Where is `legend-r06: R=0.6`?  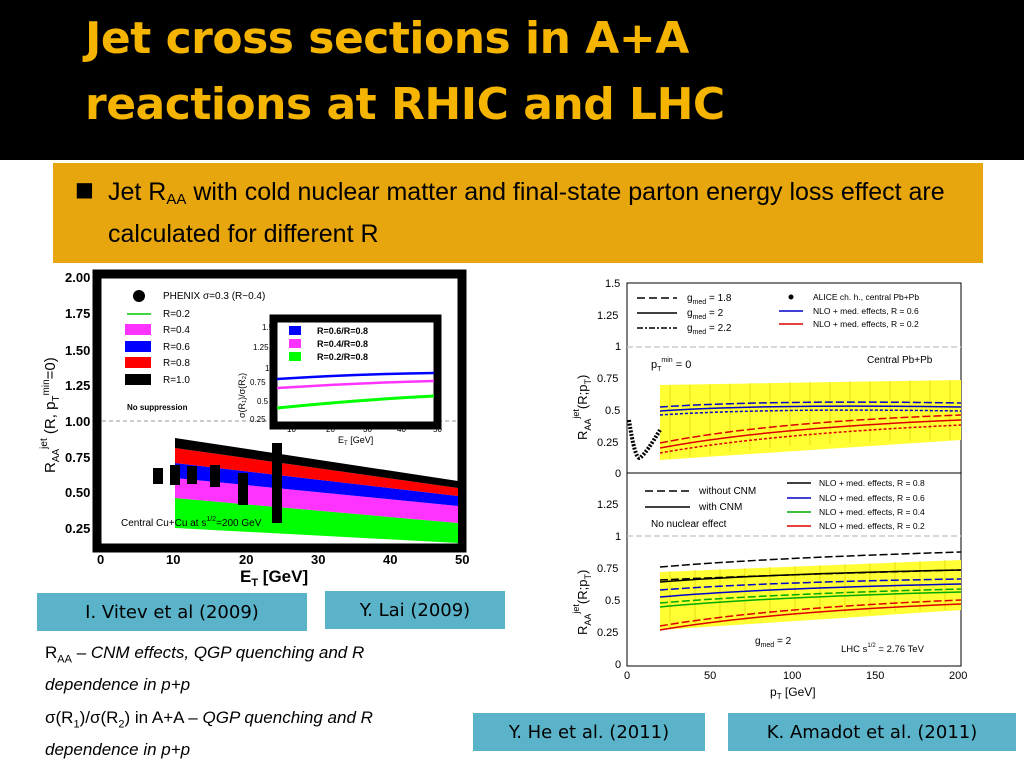 legend-r06: R=0.6 is located at coordinates (176, 347).